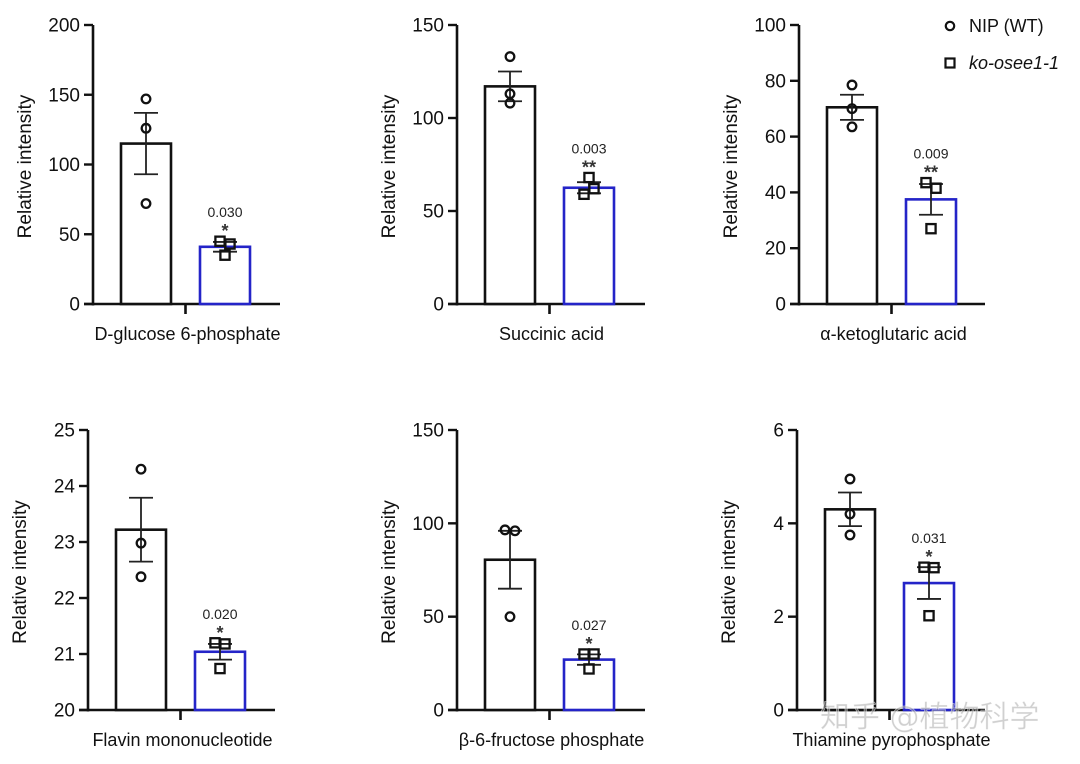  What do you see at coordinates (1006, 26) in the screenshot?
I see `legend-label-wt: NIP (WT)` at bounding box center [1006, 26].